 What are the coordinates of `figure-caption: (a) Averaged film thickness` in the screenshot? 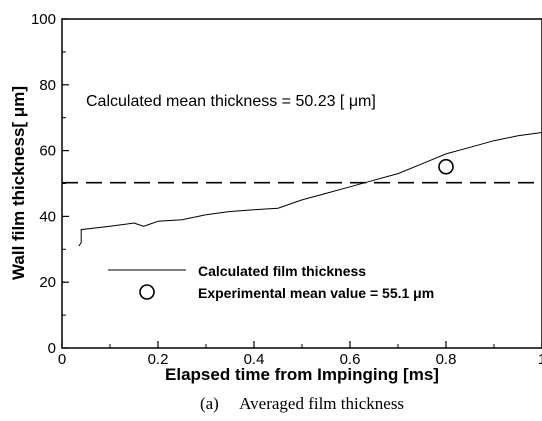 It's located at (302, 403).